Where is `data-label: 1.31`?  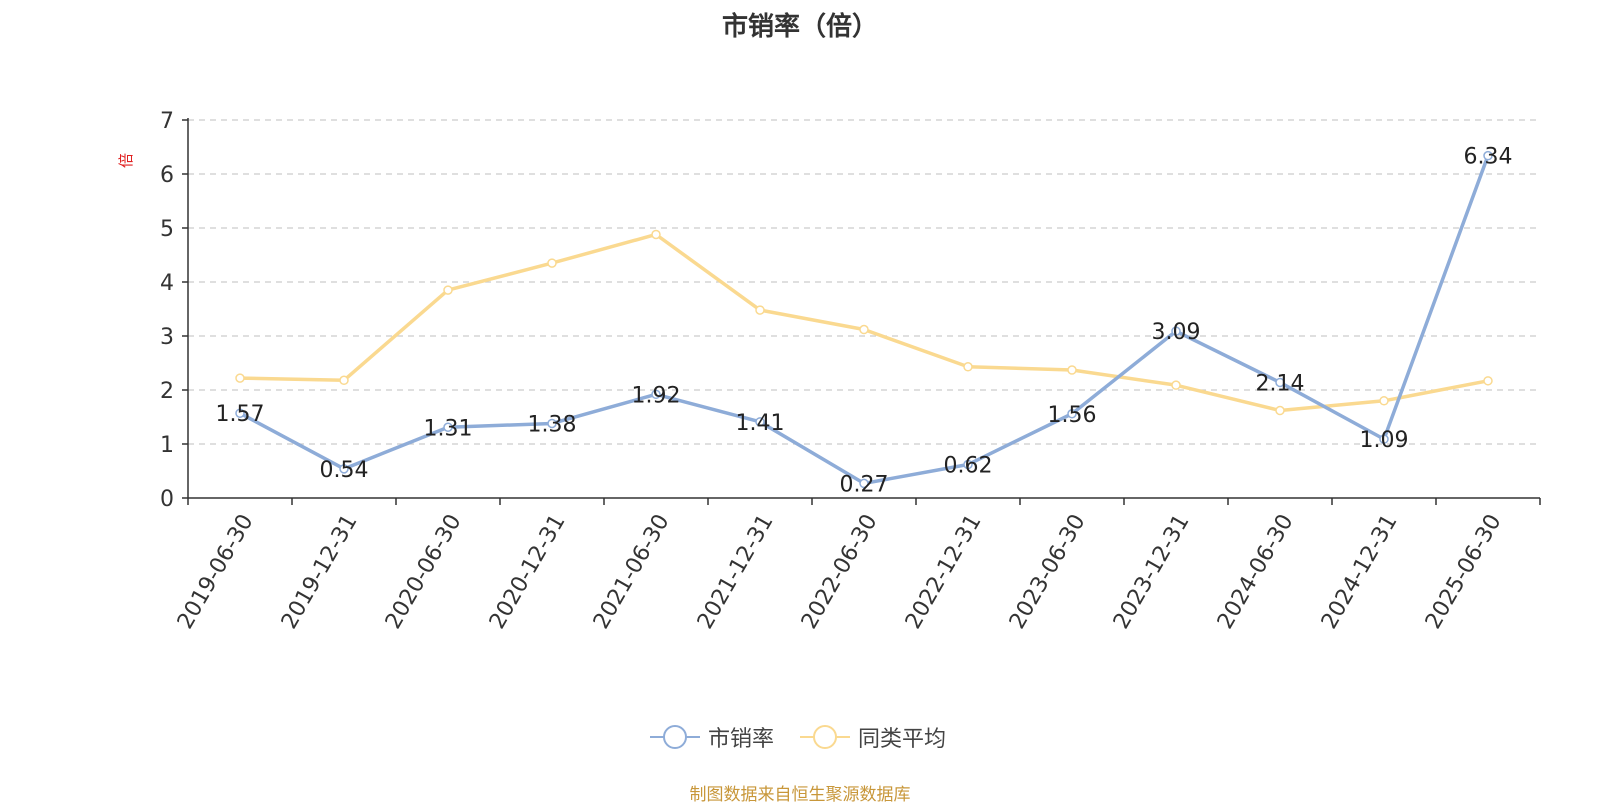 data-label: 1.31 is located at coordinates (448, 428).